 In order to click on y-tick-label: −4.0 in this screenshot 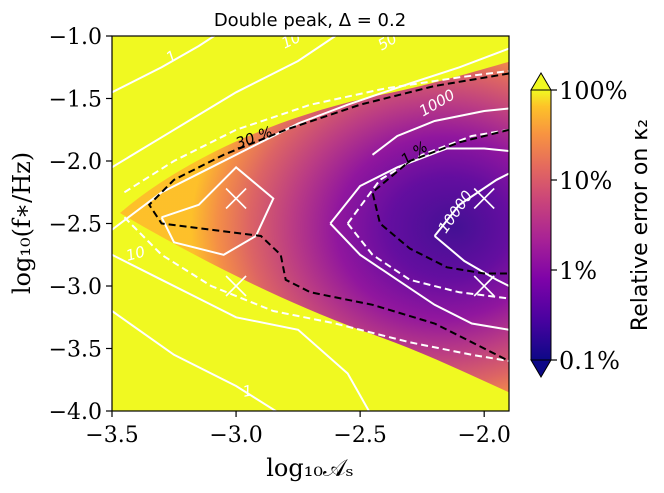, I will do `click(75, 412)`.